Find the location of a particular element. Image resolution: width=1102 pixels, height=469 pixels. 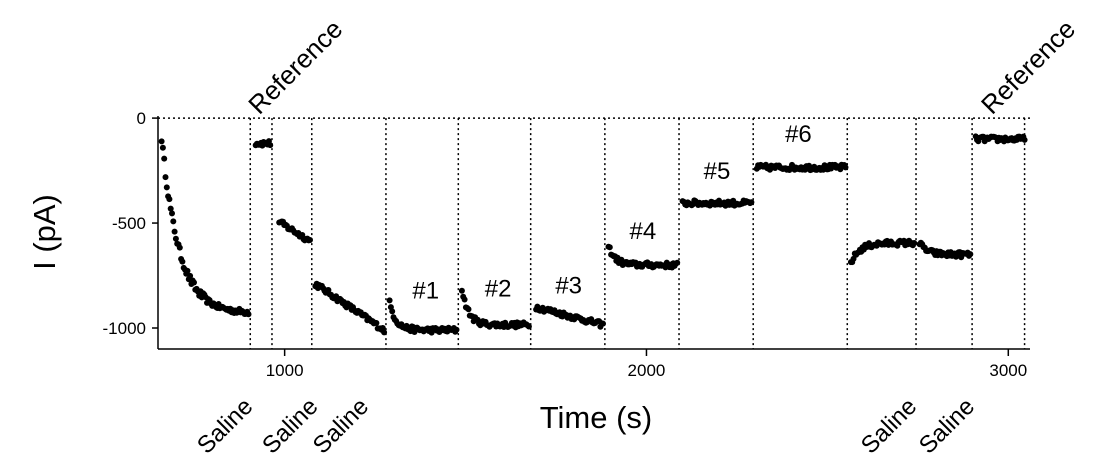

x-tick-group: 1000 2000 3000 is located at coordinates (646, 364).